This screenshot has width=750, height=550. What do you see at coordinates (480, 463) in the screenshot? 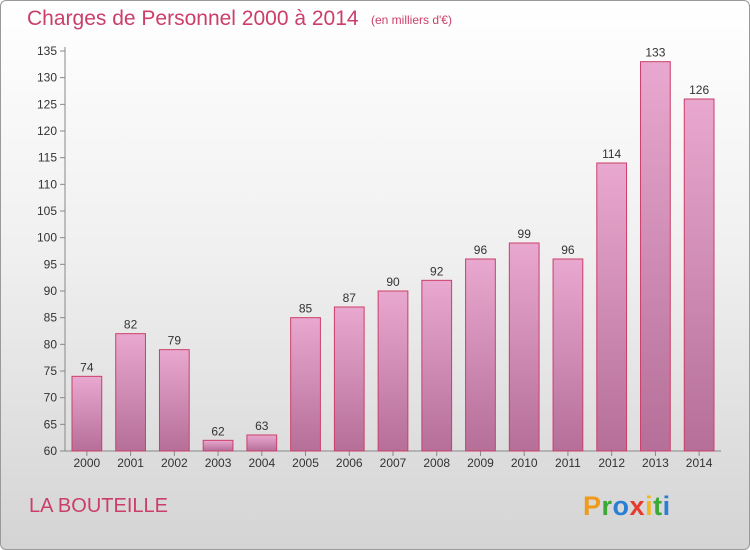
I see `x-tick-label-2009: 2009` at bounding box center [480, 463].